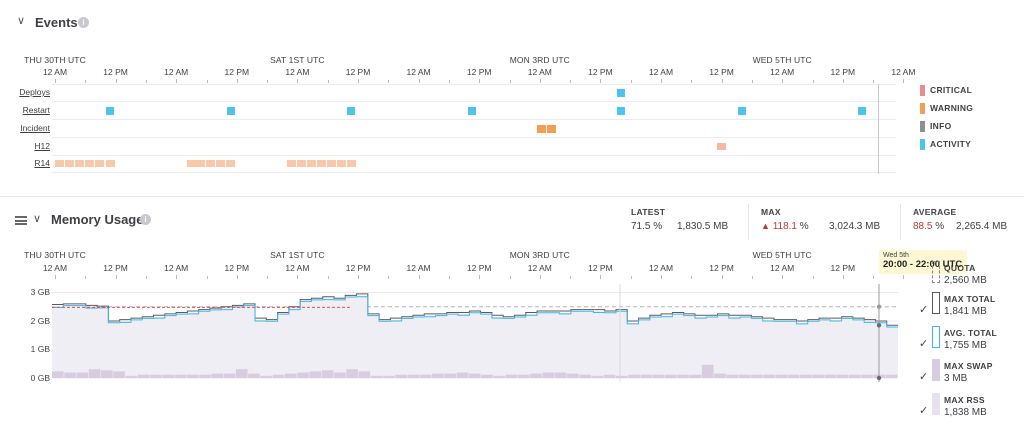  I want to click on avg-total-line, so click(475, 312).